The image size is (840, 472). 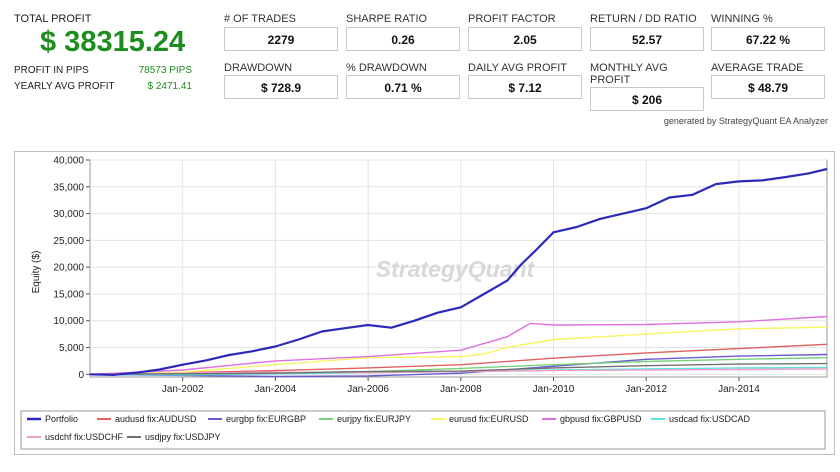 What do you see at coordinates (525, 39) in the screenshot?
I see `profit-factor-value: 2.05` at bounding box center [525, 39].